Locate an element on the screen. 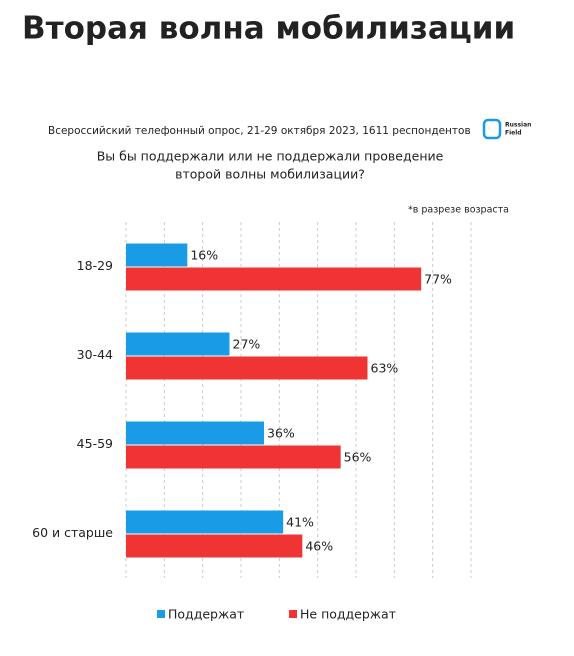 This screenshot has width=574, height=656. note: *в разрезе возраста is located at coordinates (458, 210).